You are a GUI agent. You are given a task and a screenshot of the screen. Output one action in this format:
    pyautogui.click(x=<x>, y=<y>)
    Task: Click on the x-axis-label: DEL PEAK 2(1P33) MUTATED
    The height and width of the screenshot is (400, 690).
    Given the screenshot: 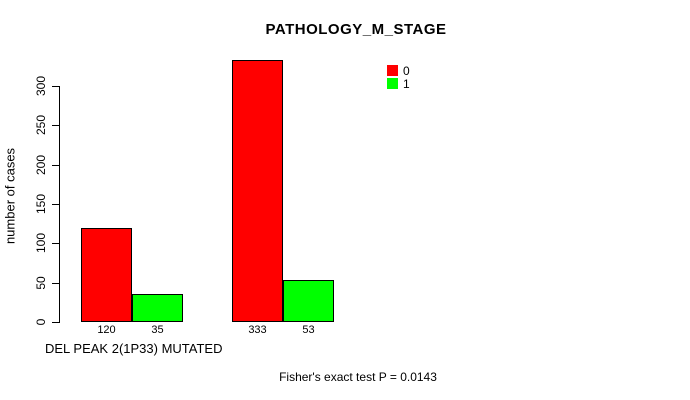 What is the action you would take?
    pyautogui.click(x=134, y=348)
    